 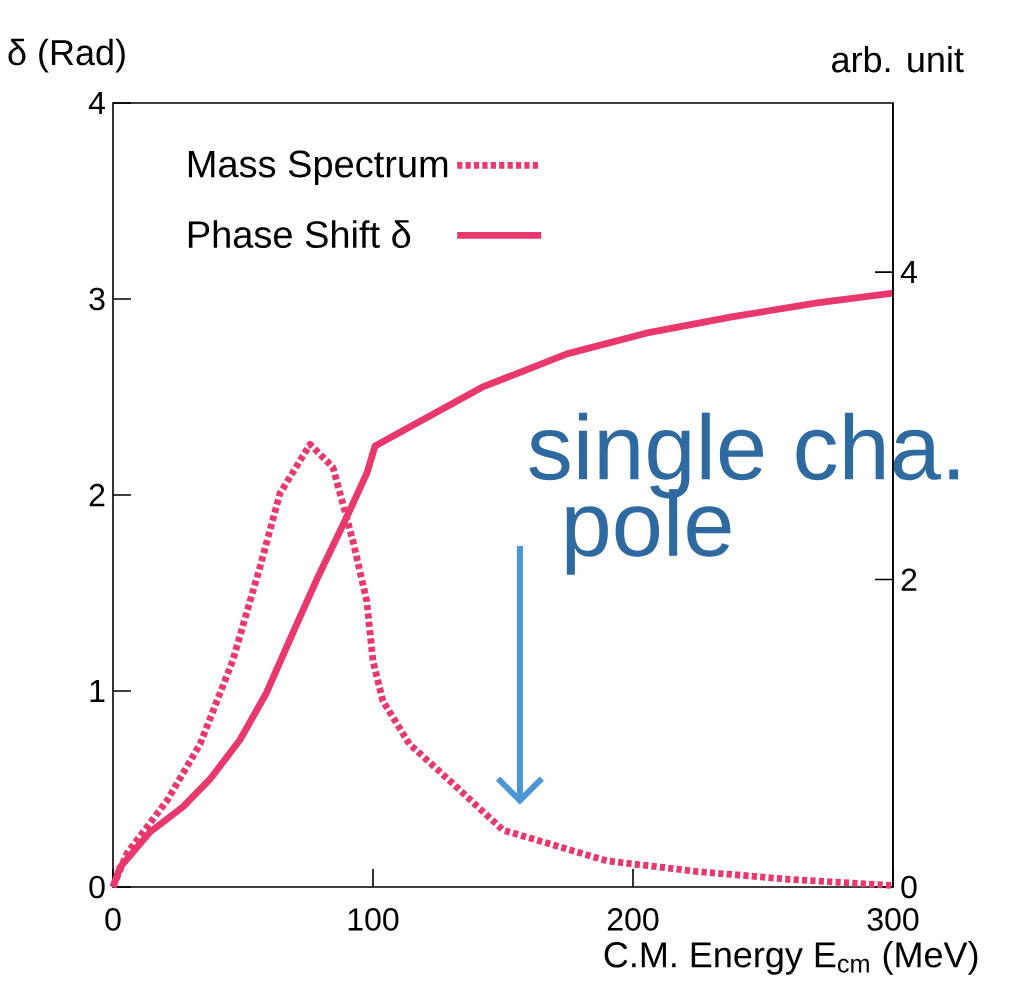 I want to click on y-tick-label: 2, so click(x=97, y=495).